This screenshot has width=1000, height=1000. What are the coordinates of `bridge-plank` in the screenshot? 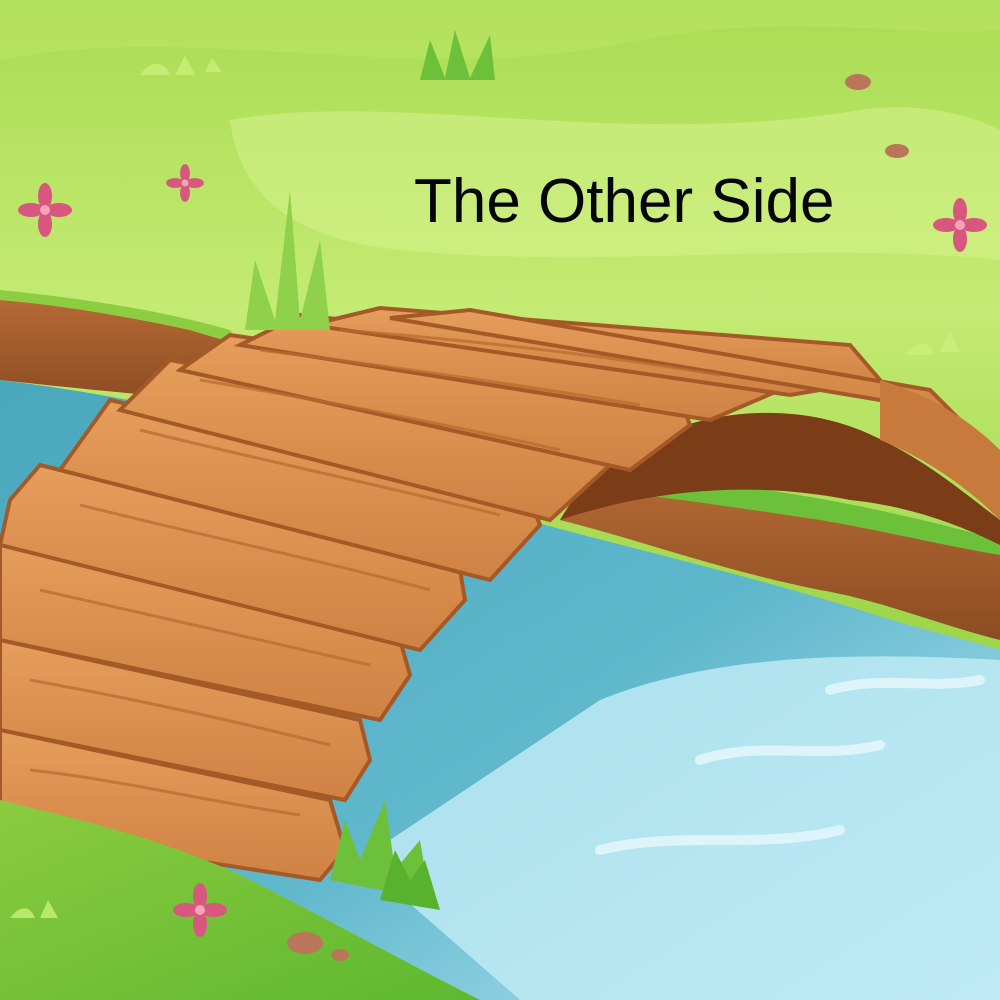 It's located at (186, 720).